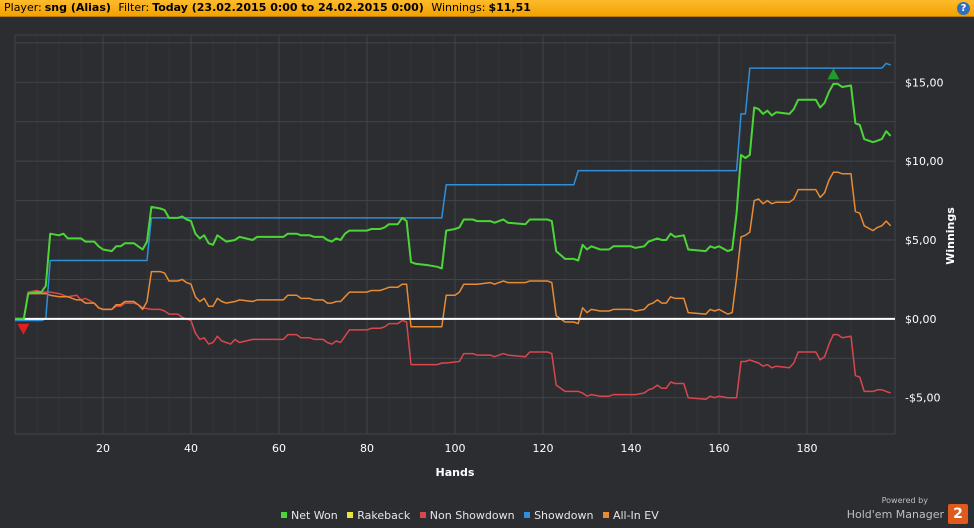 The width and height of the screenshot is (974, 528). I want to click on player-value: sng (Alias), so click(77, 7).